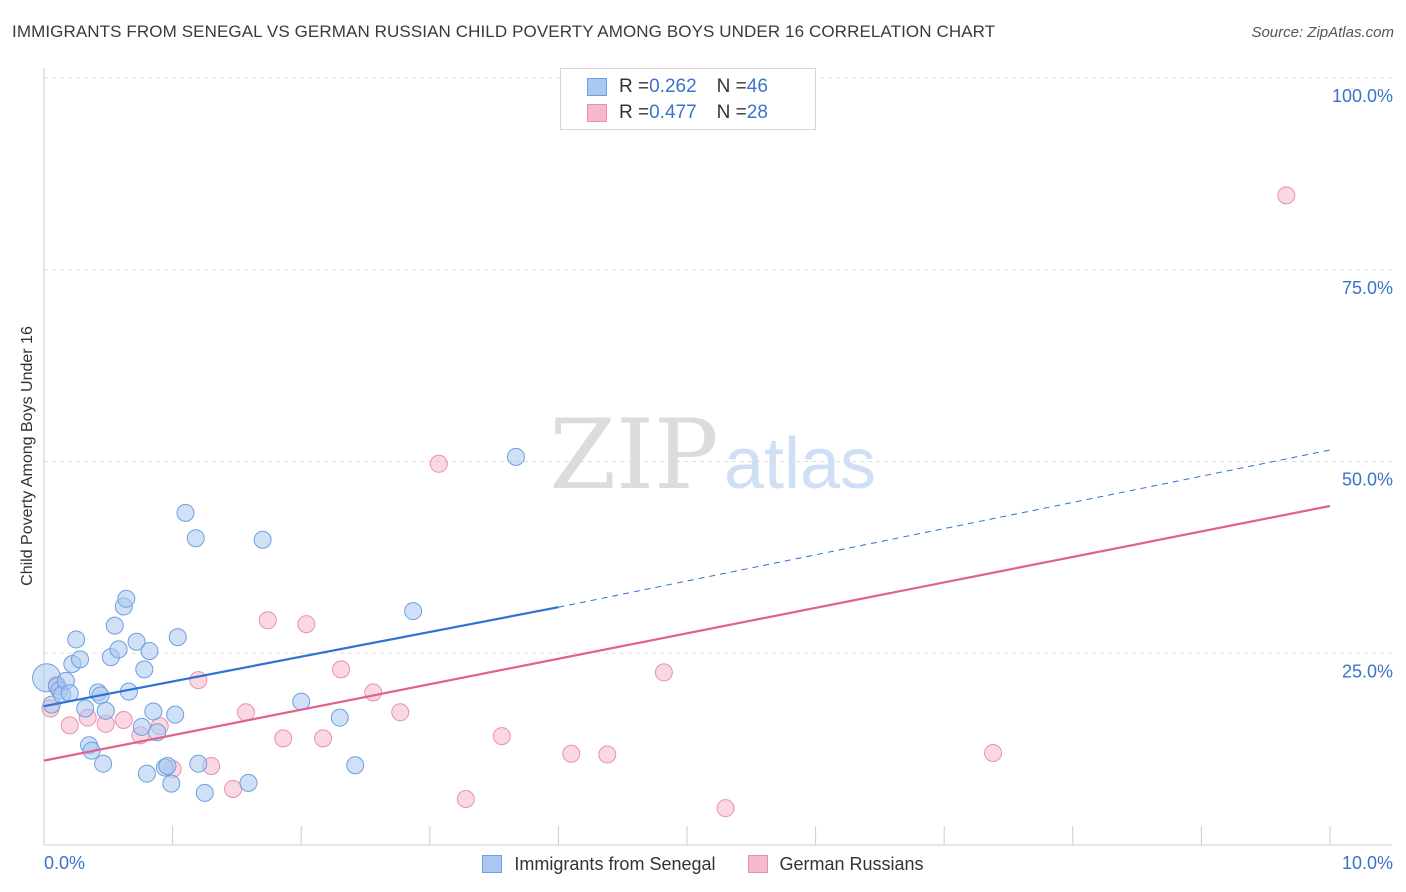 This screenshot has height=892, width=1406. What do you see at coordinates (1362, 96) in the screenshot?
I see `y-tick-label: 100.0%` at bounding box center [1362, 96].